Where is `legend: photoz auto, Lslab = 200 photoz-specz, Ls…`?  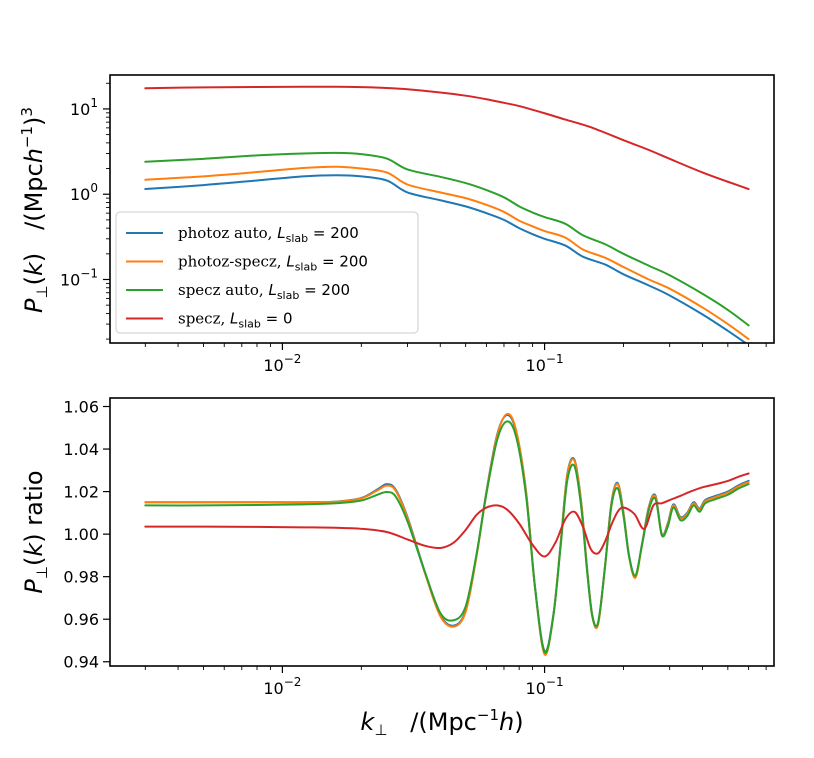 legend: photoz auto, Lslab = 200 photoz-specz, Ls… is located at coordinates (267, 272).